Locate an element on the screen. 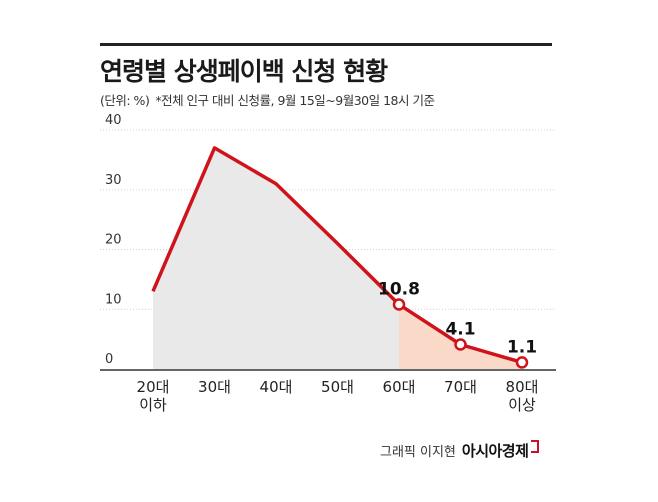 This screenshot has height=502, width=658. data-label-4: 10.8 is located at coordinates (399, 289).